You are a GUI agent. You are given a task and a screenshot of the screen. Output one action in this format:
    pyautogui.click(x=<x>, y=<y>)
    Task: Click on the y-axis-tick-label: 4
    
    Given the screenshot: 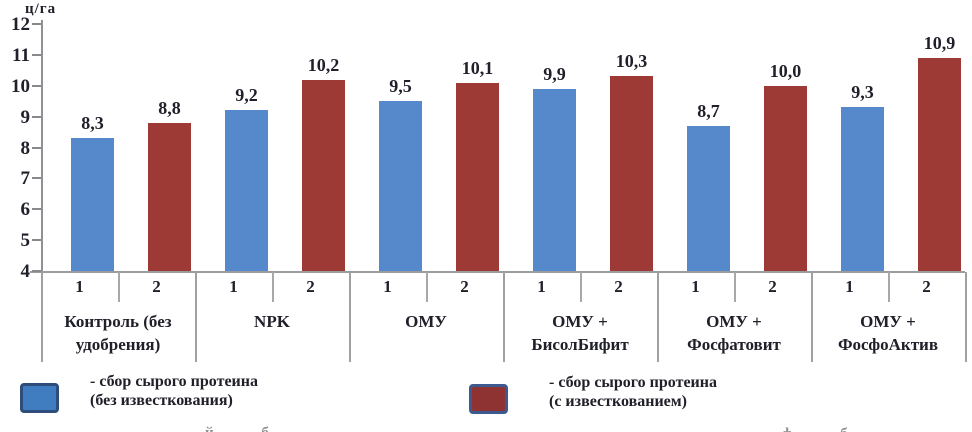 What is the action you would take?
    pyautogui.click(x=25, y=271)
    